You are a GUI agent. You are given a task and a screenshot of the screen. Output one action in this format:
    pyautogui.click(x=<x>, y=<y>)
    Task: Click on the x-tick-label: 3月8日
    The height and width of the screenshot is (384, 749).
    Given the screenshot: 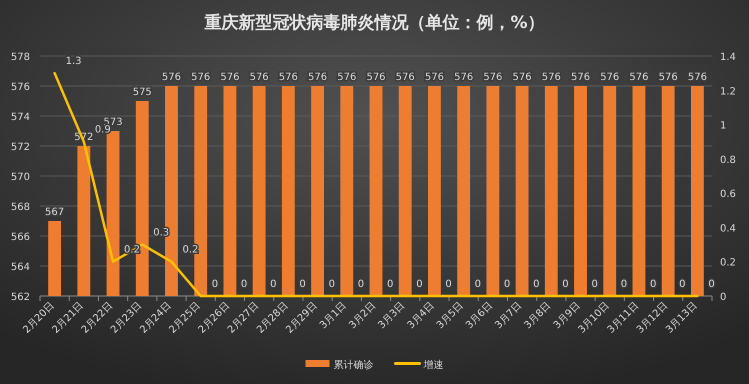 What is the action you would take?
    pyautogui.click(x=538, y=316)
    